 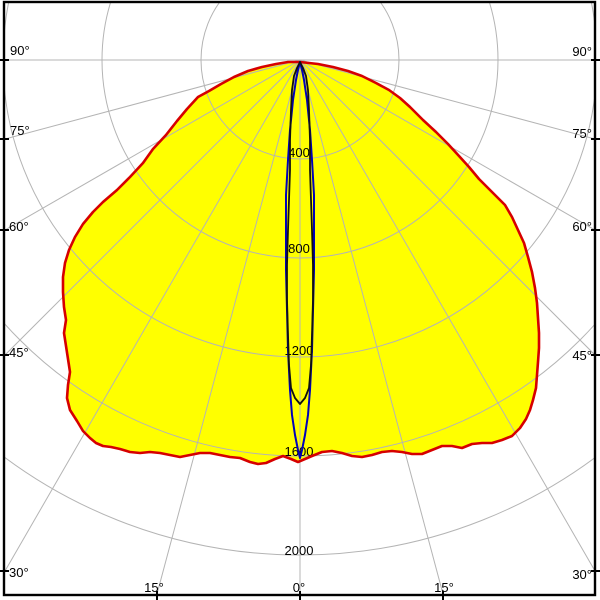 I want to click on ring-value-label: 1200, so click(x=299, y=350).